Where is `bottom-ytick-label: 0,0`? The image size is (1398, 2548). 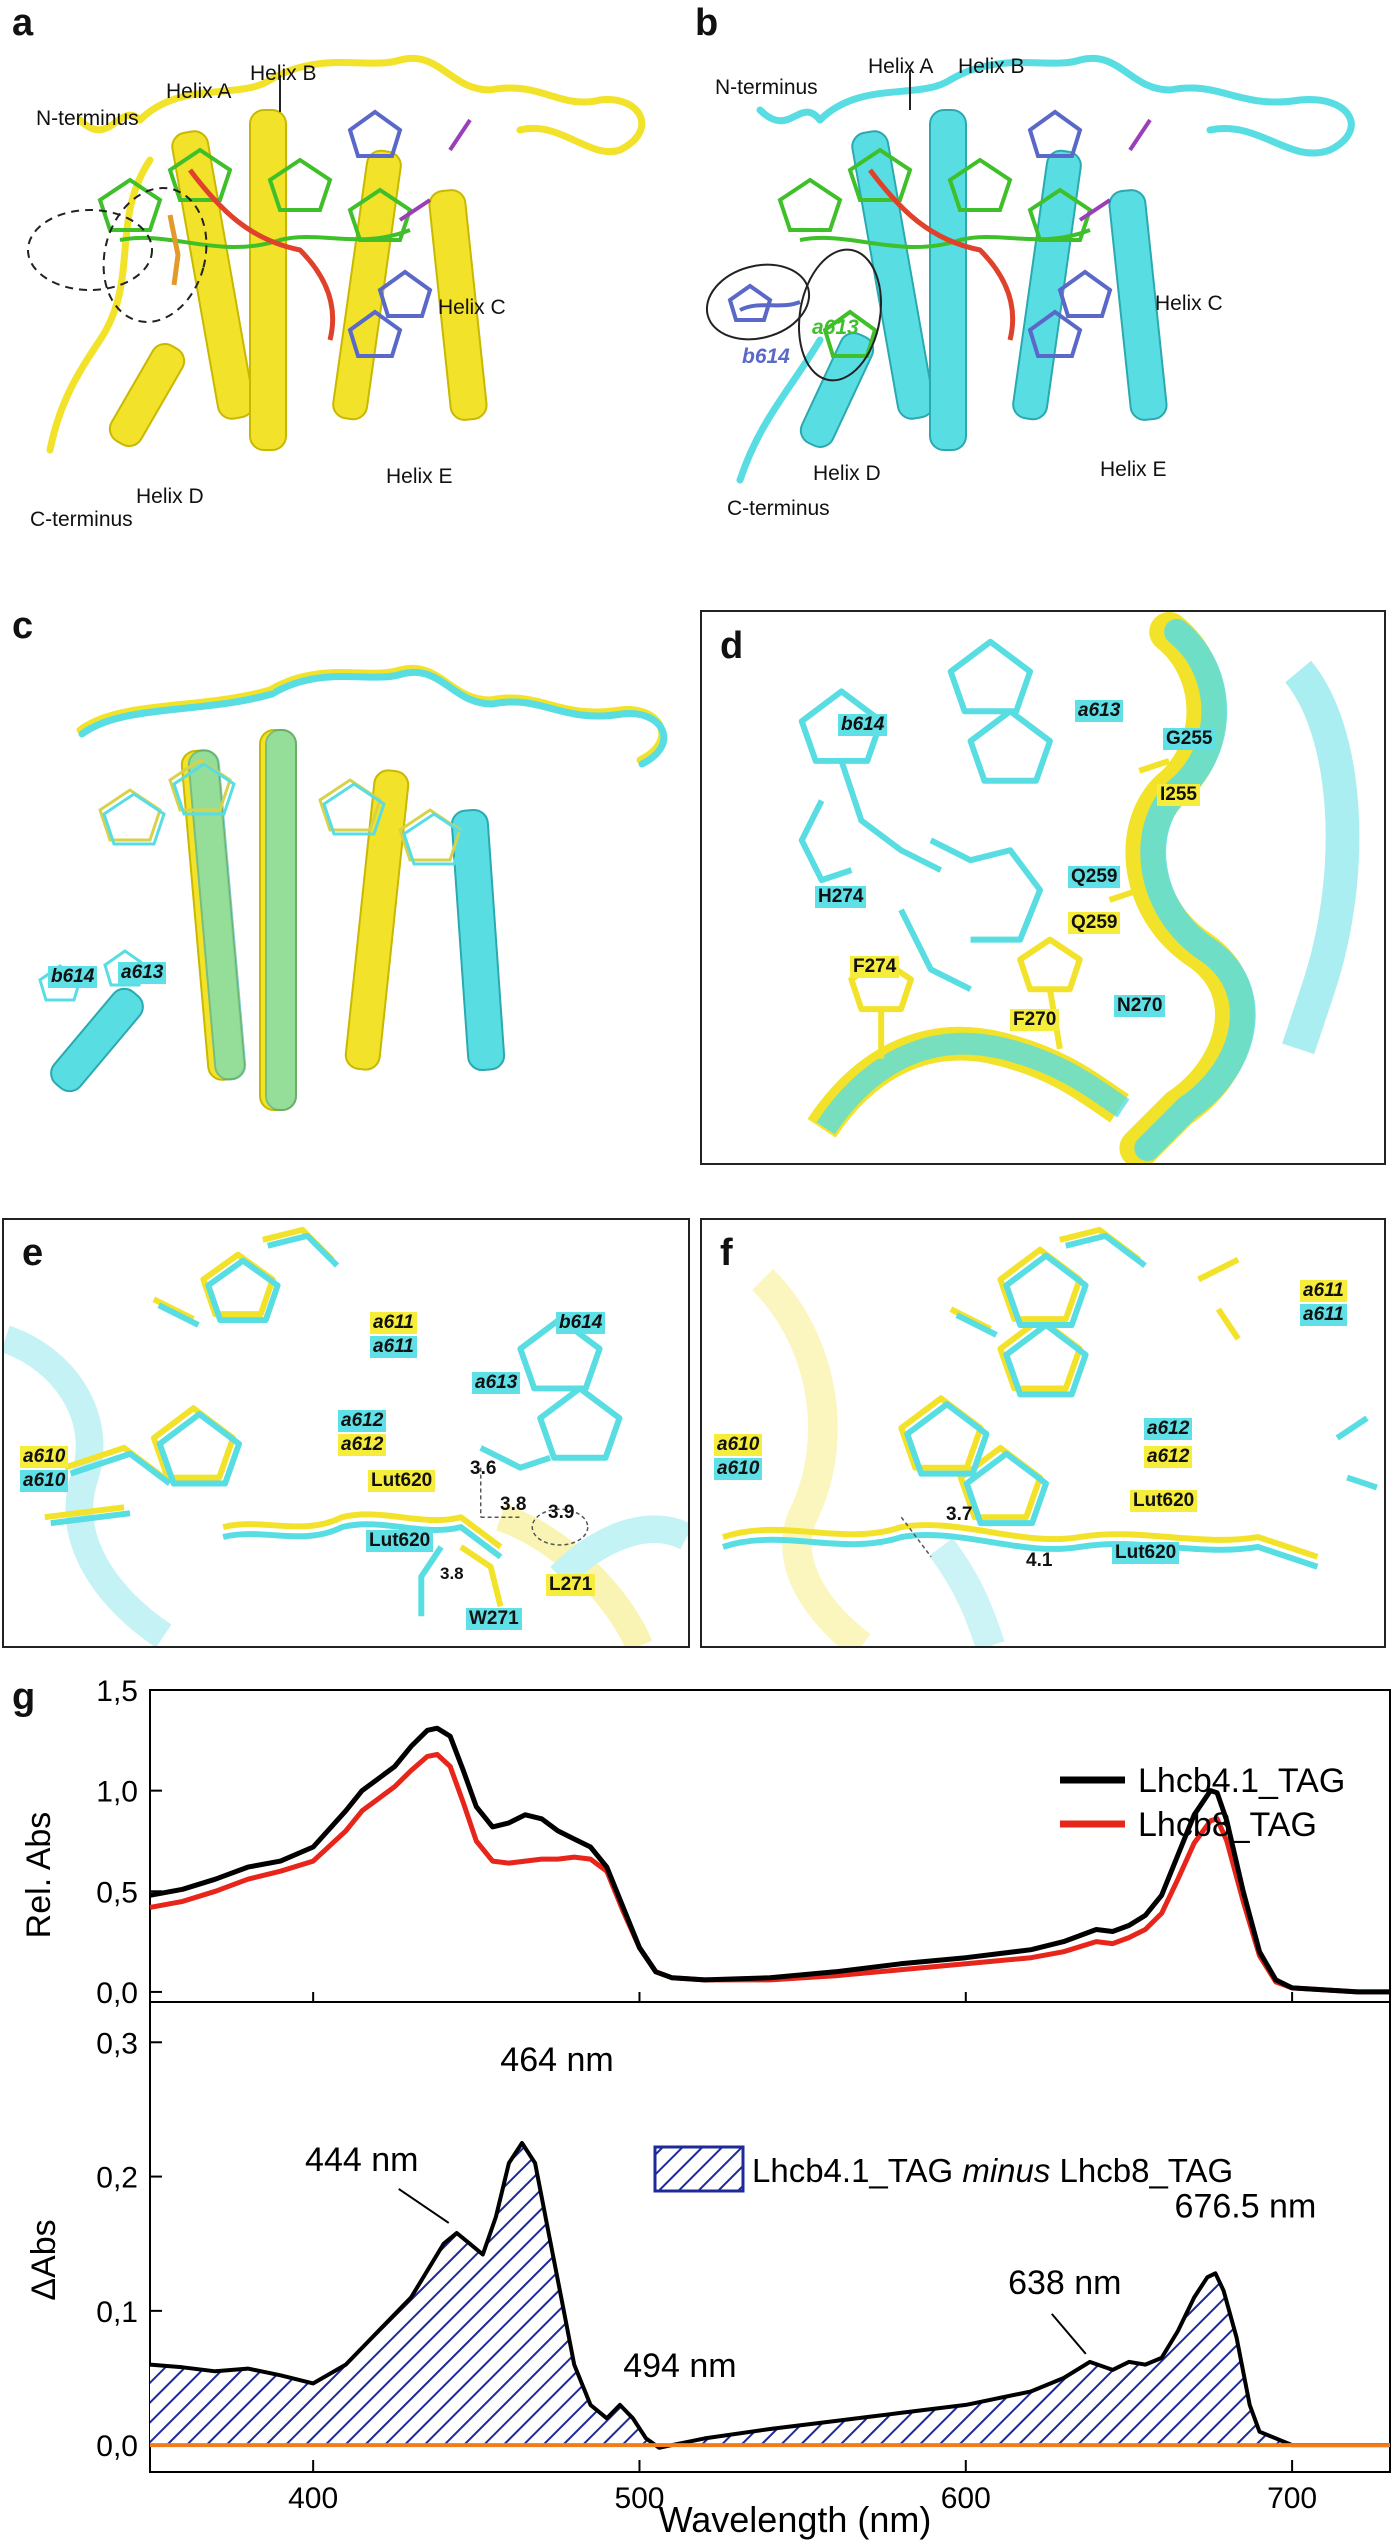 bottom-ytick-label: 0,0 is located at coordinates (117, 2446).